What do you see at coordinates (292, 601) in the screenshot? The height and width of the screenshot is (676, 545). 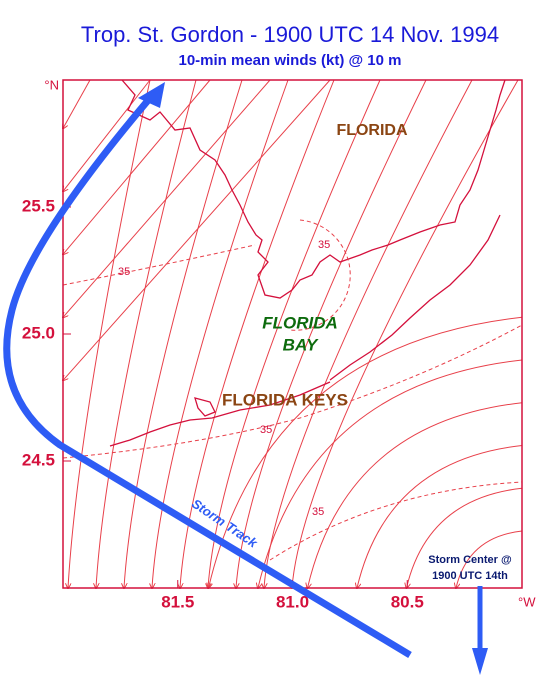 I see `lon-tick-label: 81.0` at bounding box center [292, 601].